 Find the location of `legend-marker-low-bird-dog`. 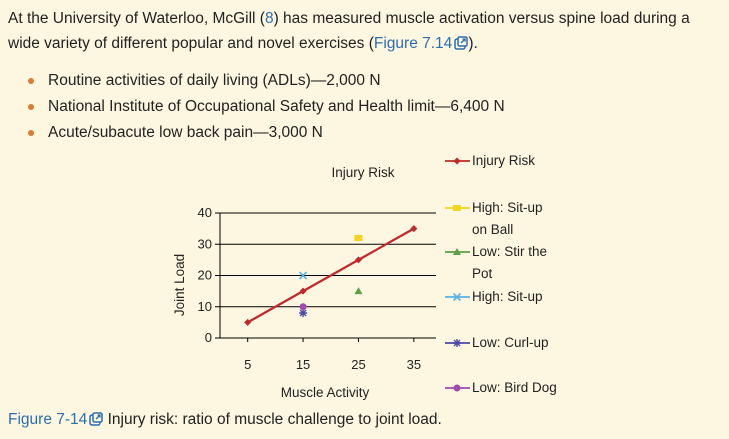

legend-marker-low-bird-dog is located at coordinates (457, 388).